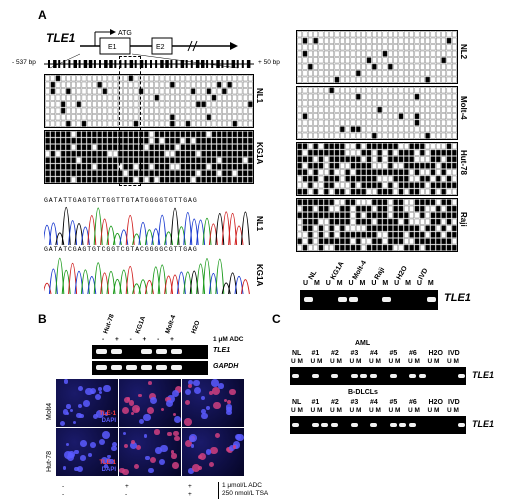 The height and width of the screenshot is (500, 520). Describe the element at coordinates (109, 324) in the screenshot. I see `svg-text: Hut-78` at that location.